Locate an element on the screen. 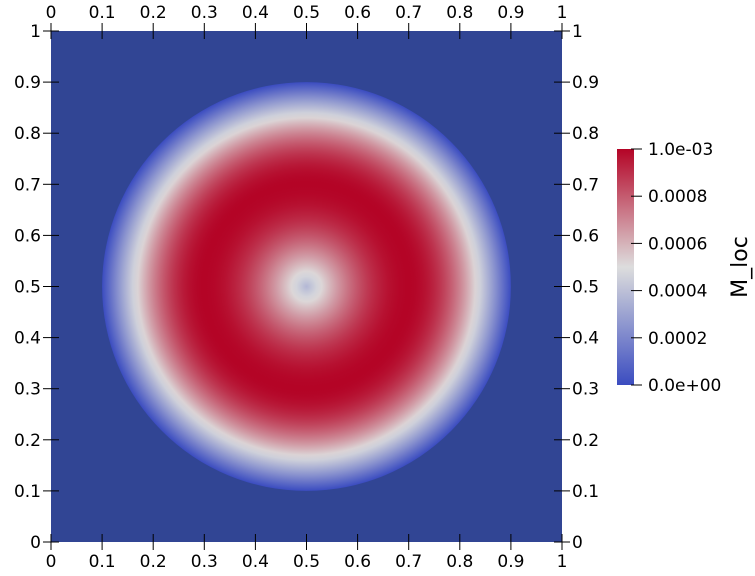  y-tick-label-left: 0.7 is located at coordinates (27, 185).